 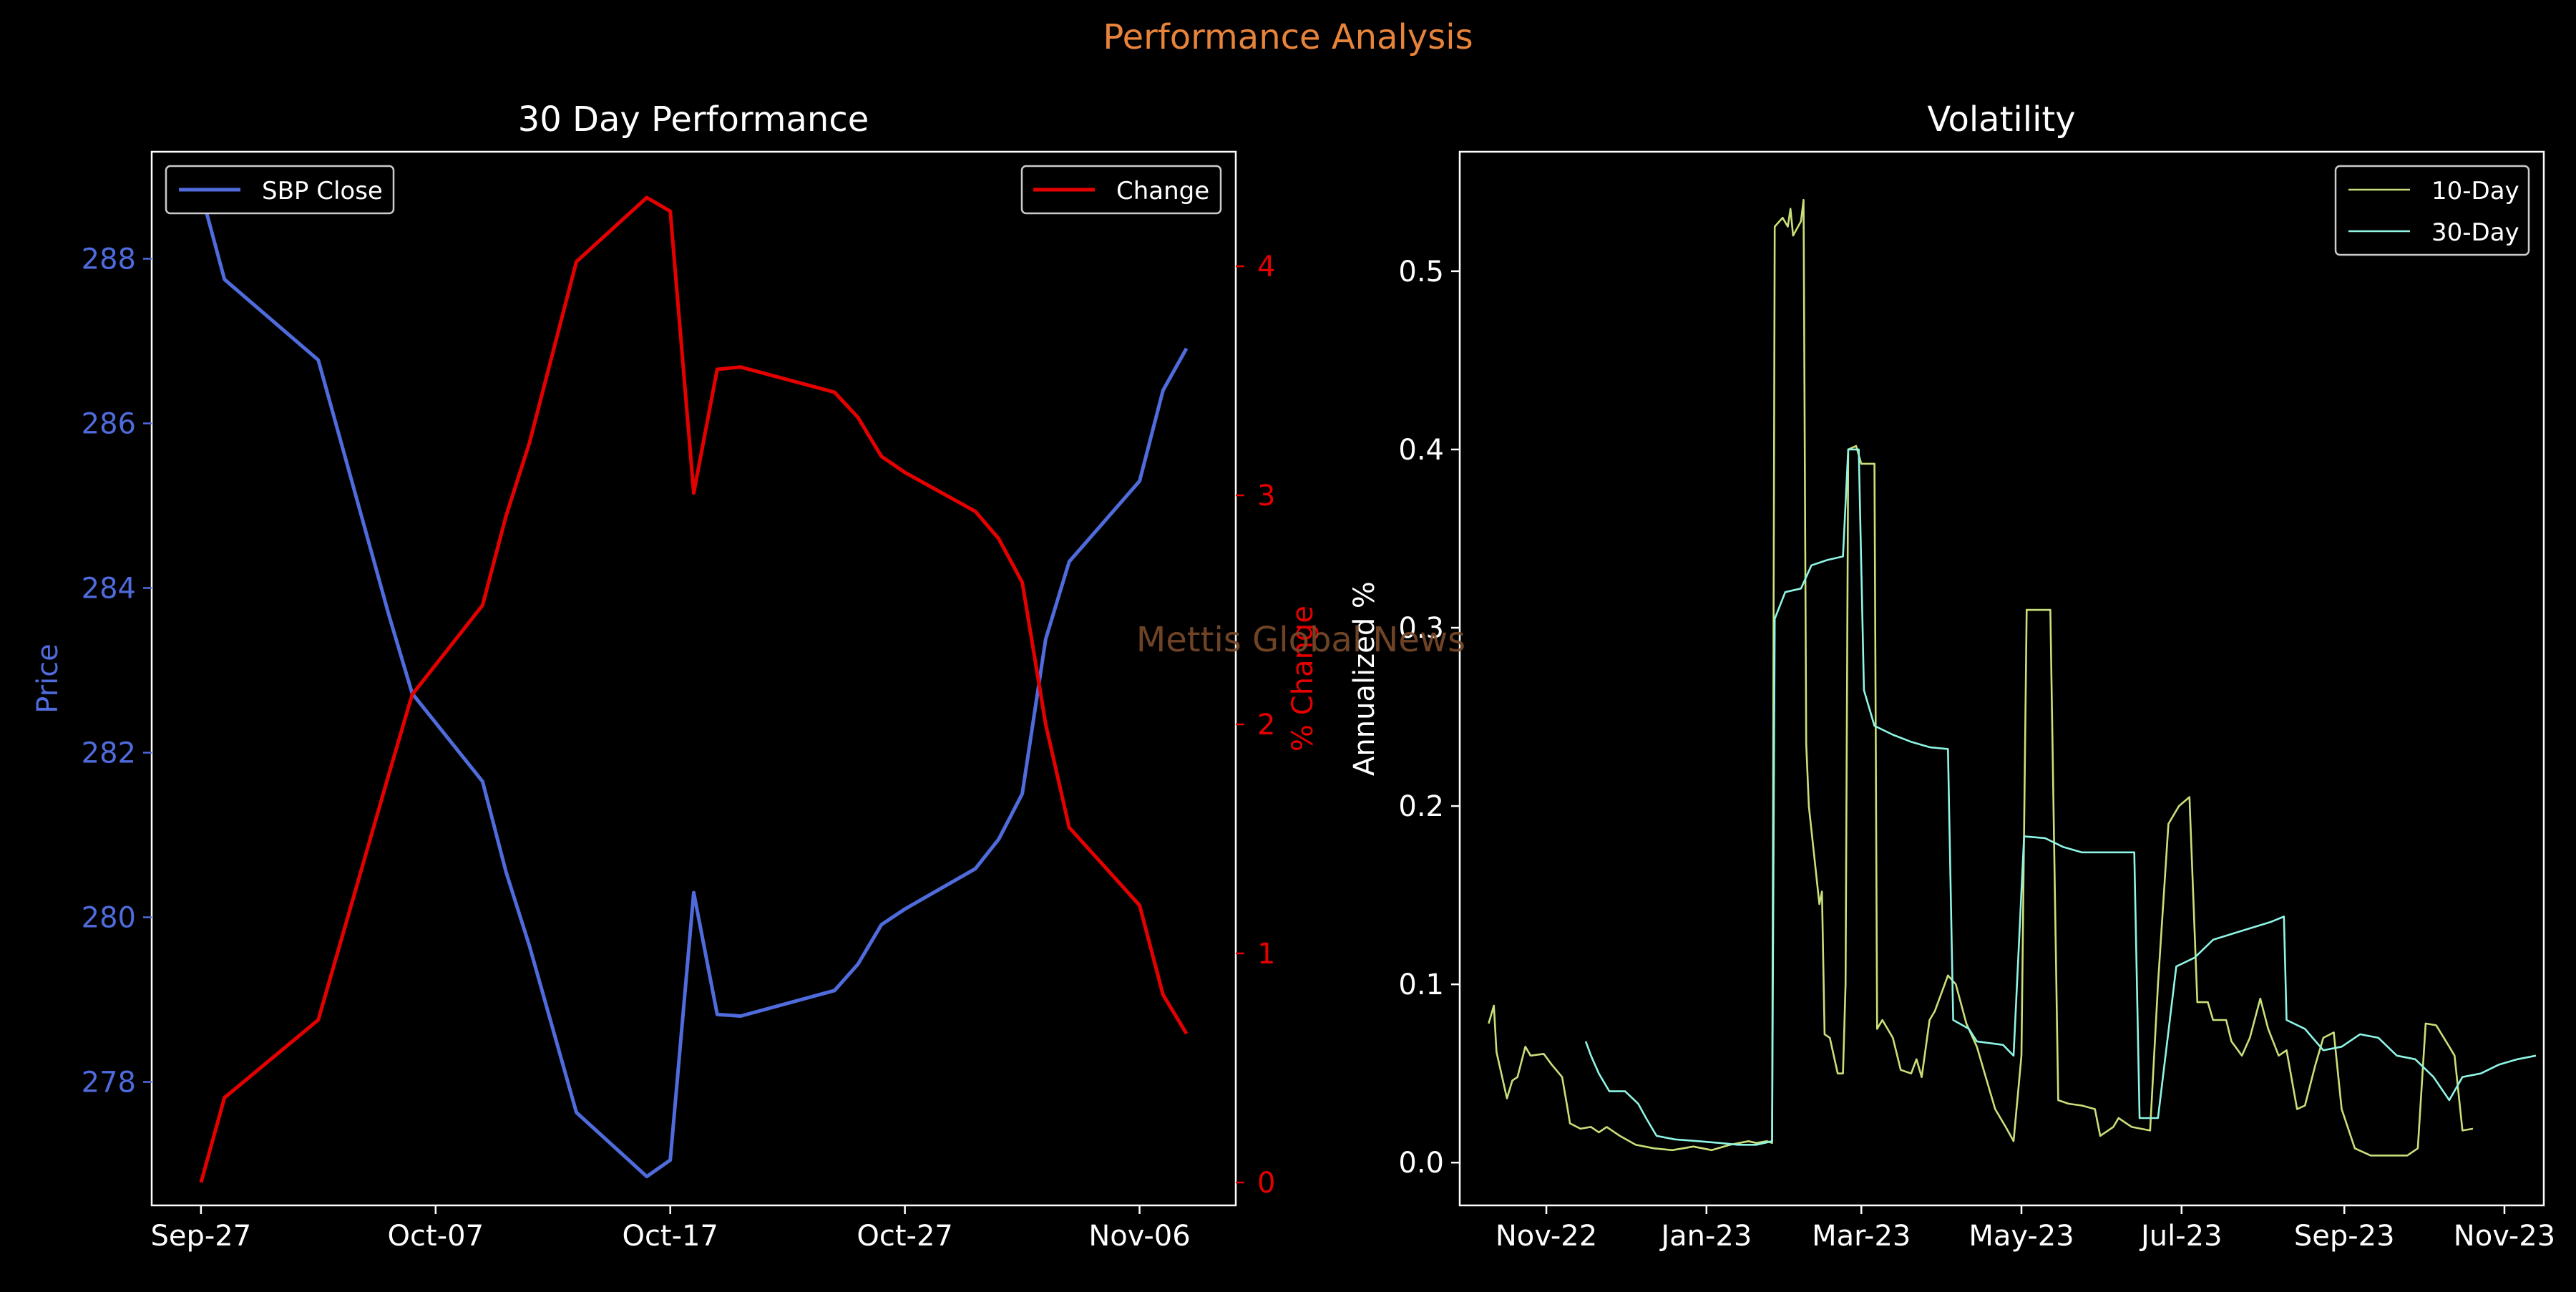 What do you see at coordinates (670, 1236) in the screenshot?
I see `x-tick-label: Oct-17` at bounding box center [670, 1236].